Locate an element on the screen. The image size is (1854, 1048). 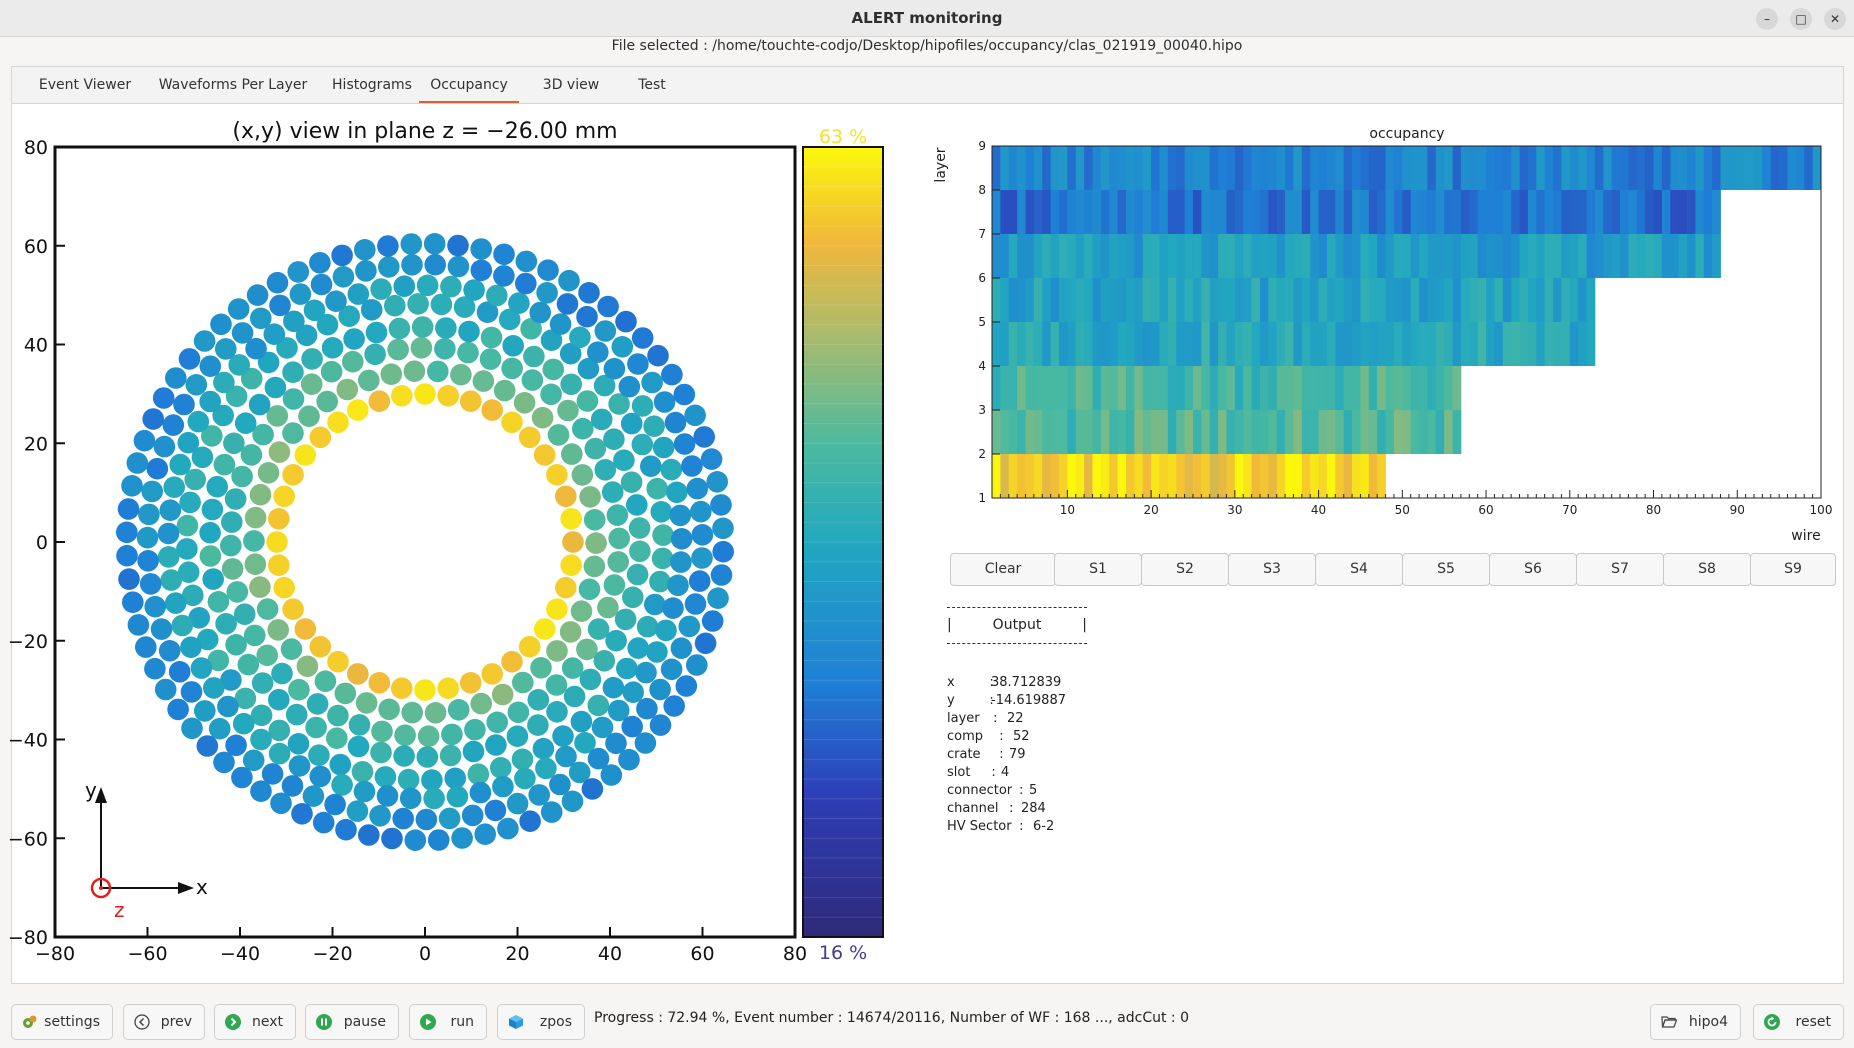
minimize-icon: – is located at coordinates (1767, 19).